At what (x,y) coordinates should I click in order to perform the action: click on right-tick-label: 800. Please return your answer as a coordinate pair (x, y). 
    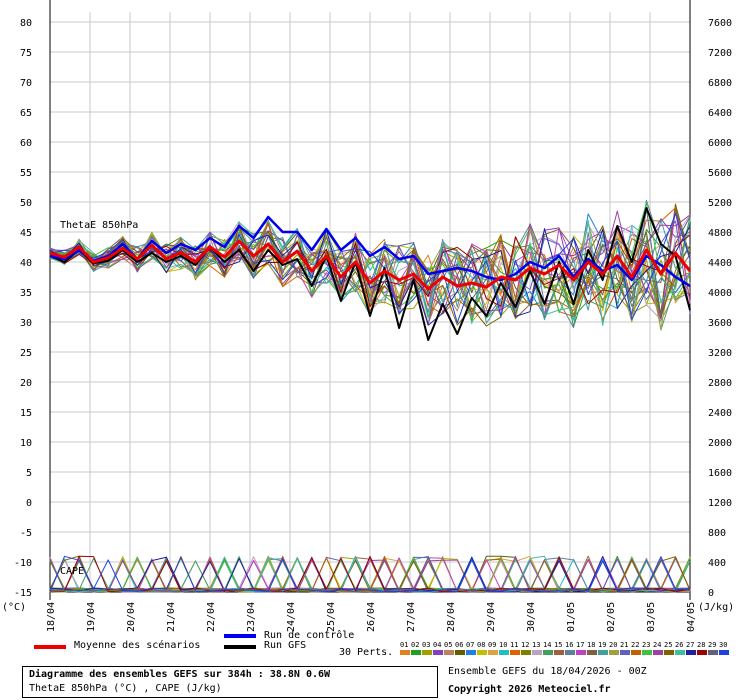
    Looking at the image, I should click on (717, 533).